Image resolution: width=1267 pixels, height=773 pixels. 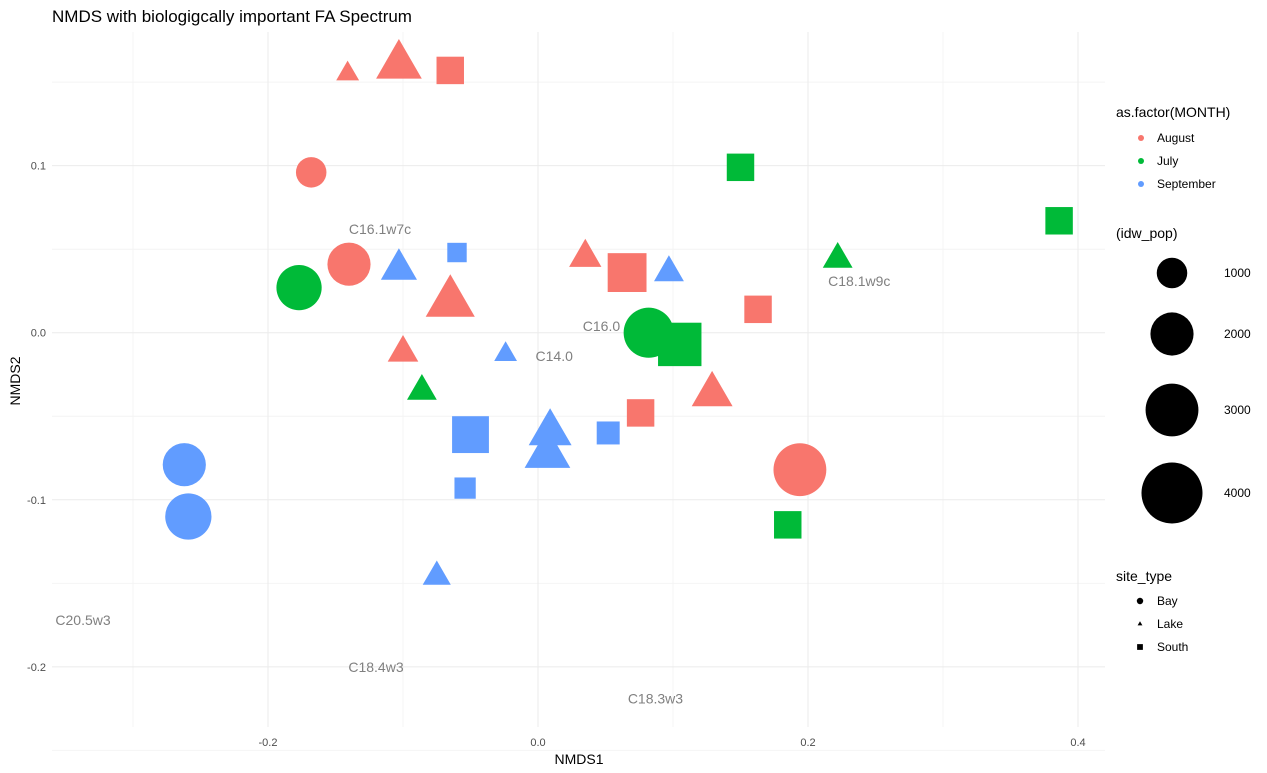 I want to click on legend-size-label: 4000, so click(x=1237, y=493).